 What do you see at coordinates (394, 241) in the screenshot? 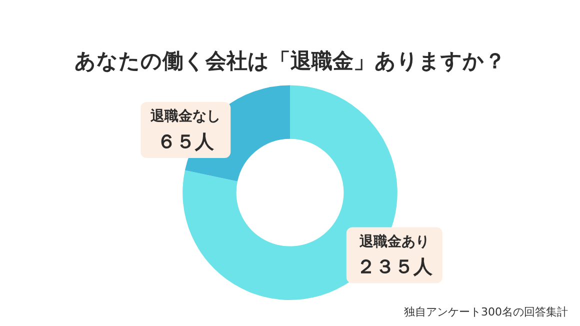
I see `slice-label: 退職金あり` at bounding box center [394, 241].